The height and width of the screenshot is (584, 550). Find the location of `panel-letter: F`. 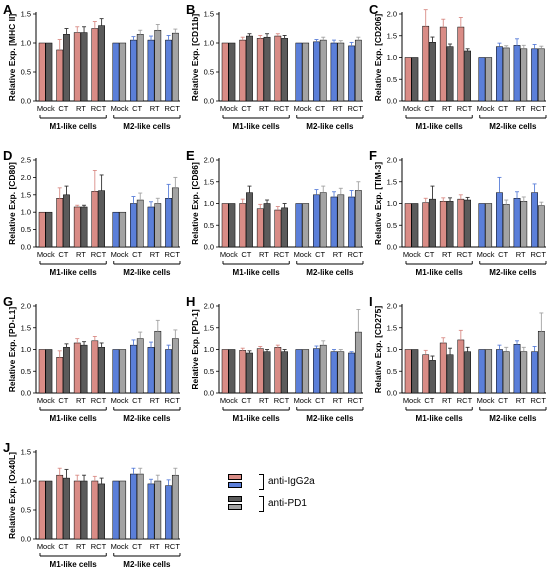

panel-letter: F is located at coordinates (373, 155).